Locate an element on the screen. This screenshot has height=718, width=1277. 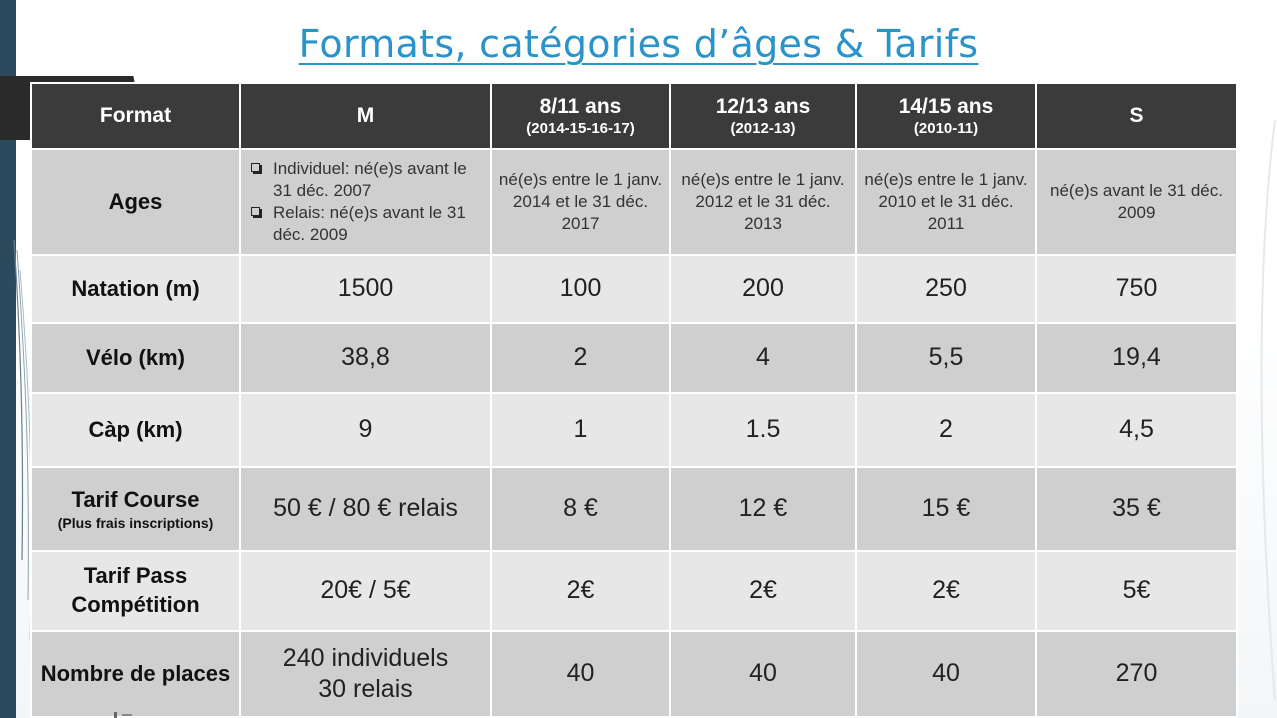
table-cell: 38,8 is located at coordinates (365, 358).